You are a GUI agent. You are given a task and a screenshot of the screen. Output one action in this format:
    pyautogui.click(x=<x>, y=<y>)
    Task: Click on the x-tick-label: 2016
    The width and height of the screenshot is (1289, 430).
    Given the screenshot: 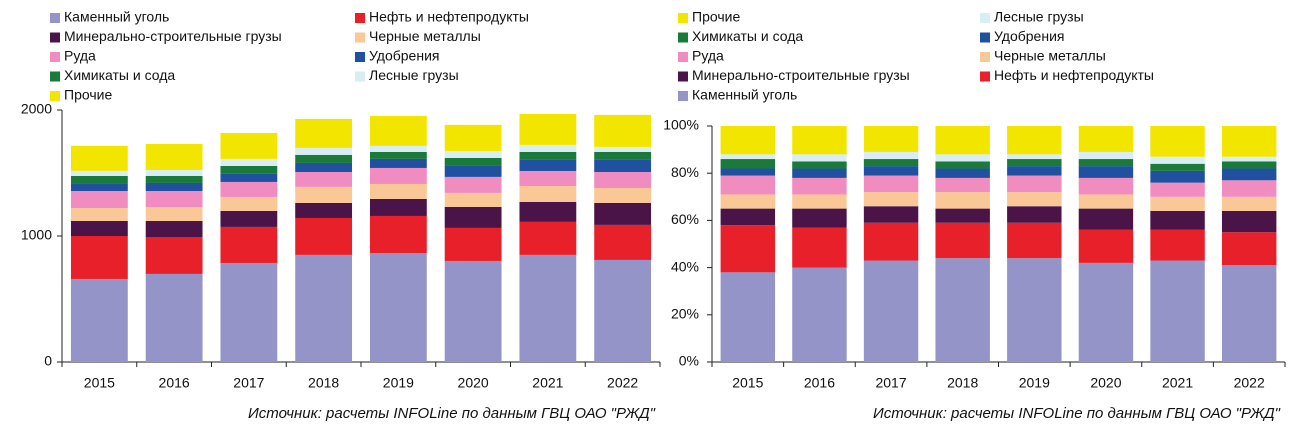 What is the action you would take?
    pyautogui.click(x=174, y=383)
    